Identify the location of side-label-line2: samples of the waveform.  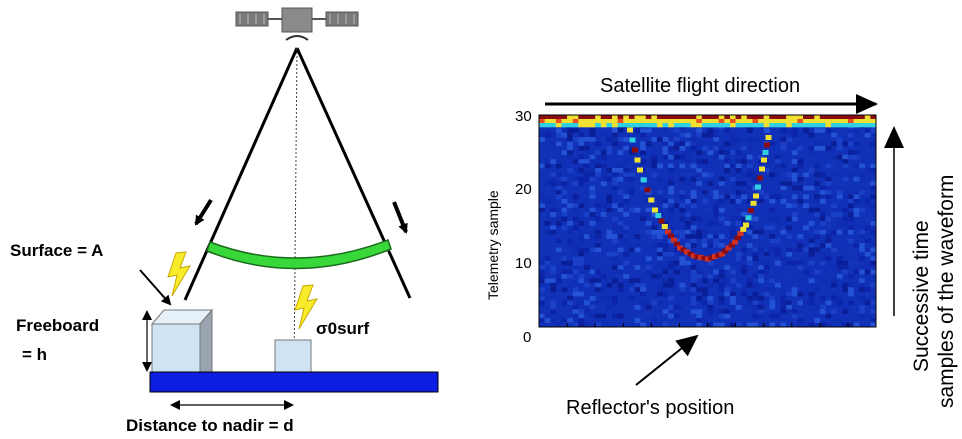
(946, 291).